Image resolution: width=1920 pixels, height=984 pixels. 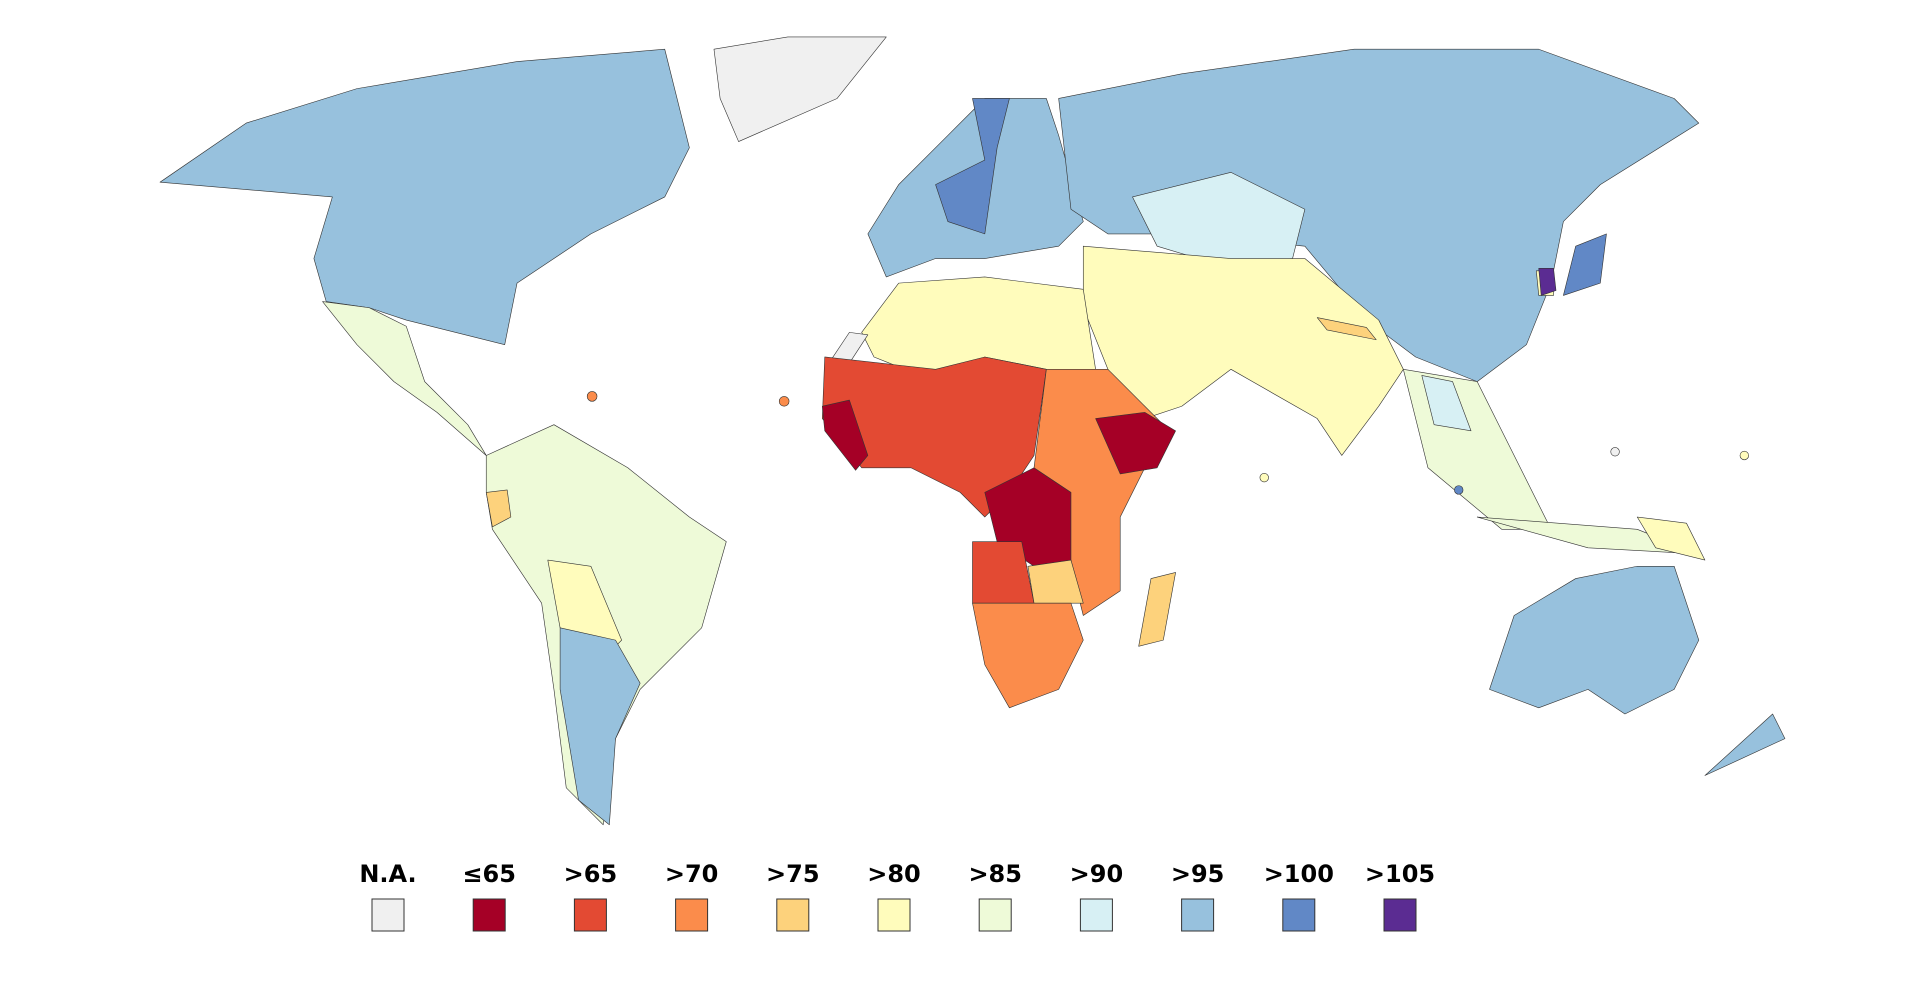 What do you see at coordinates (1135, 443) in the screenshot?
I see `ethiopia` at bounding box center [1135, 443].